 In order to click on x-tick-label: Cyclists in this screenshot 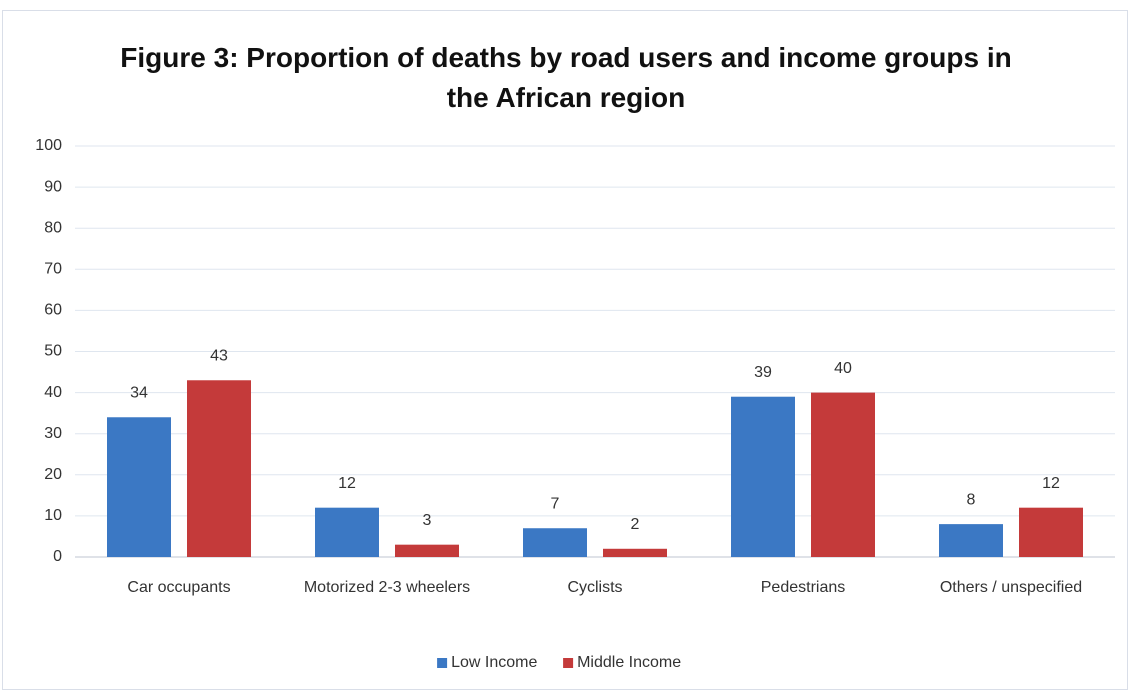, I will do `click(595, 587)`.